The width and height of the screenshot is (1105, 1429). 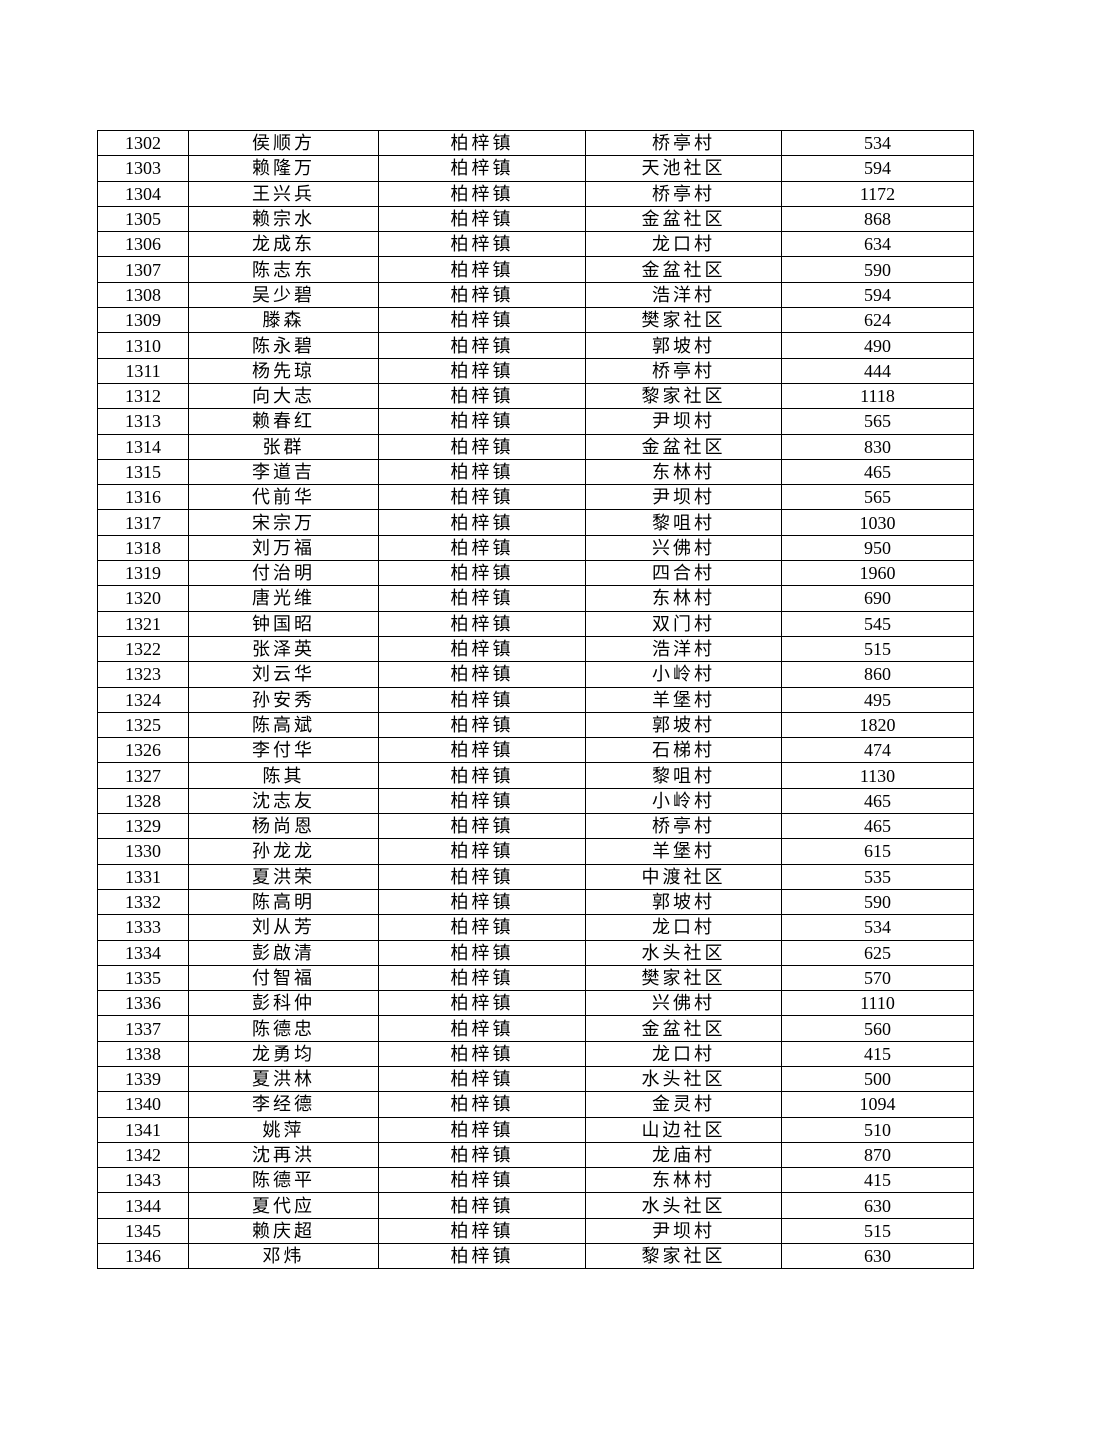 What do you see at coordinates (283, 573) in the screenshot?
I see `cell-name: 付治明` at bounding box center [283, 573].